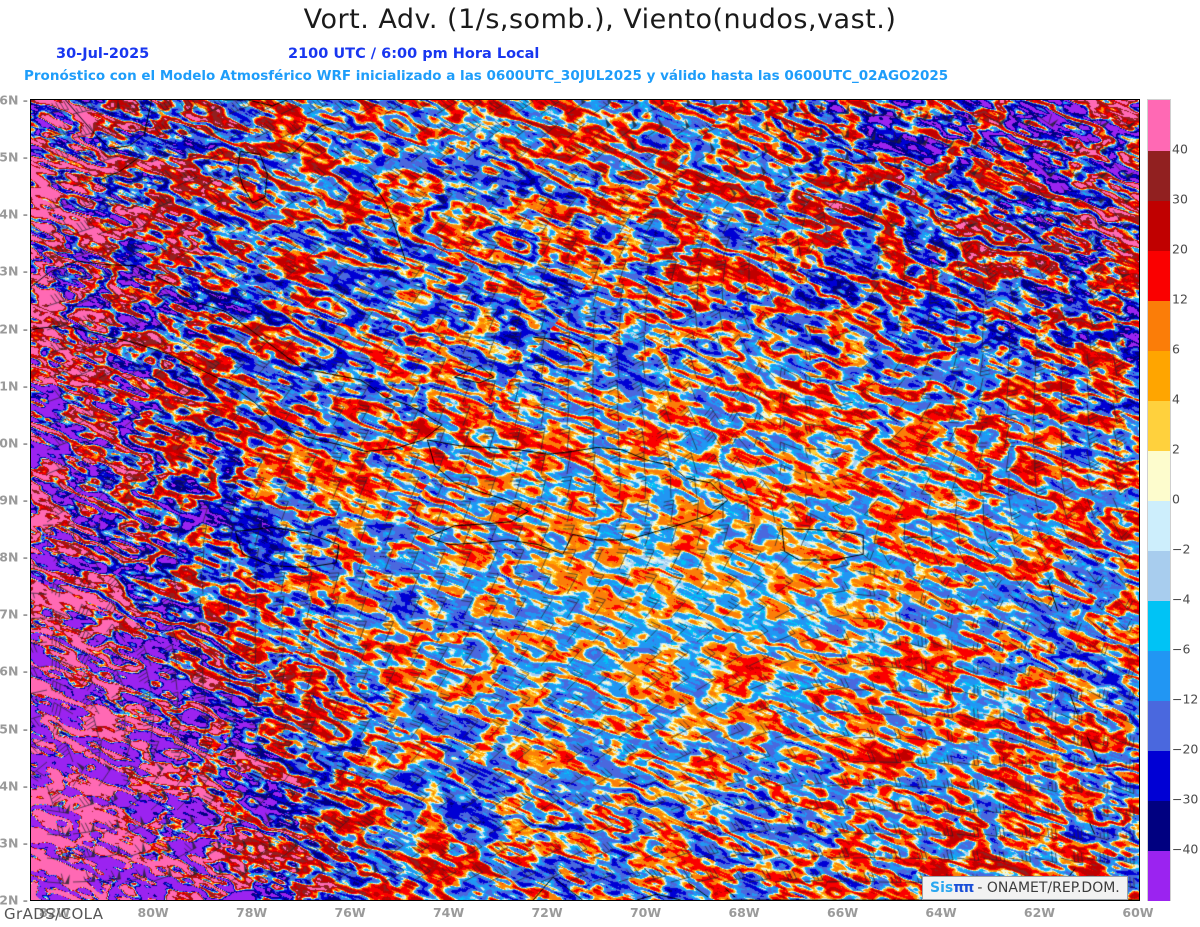 This screenshot has height=927, width=1200. I want to click on lat-tick-label: 26N -, so click(14, 100).